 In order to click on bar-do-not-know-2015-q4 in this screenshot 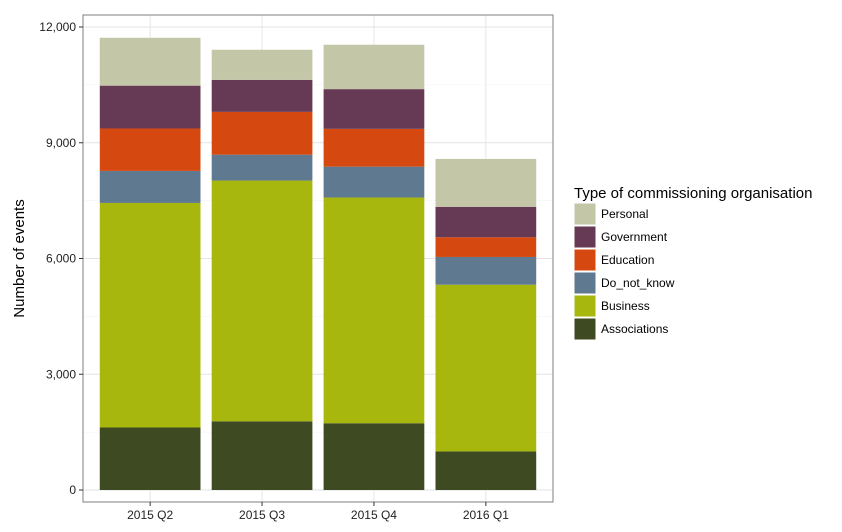, I will do `click(374, 182)`.